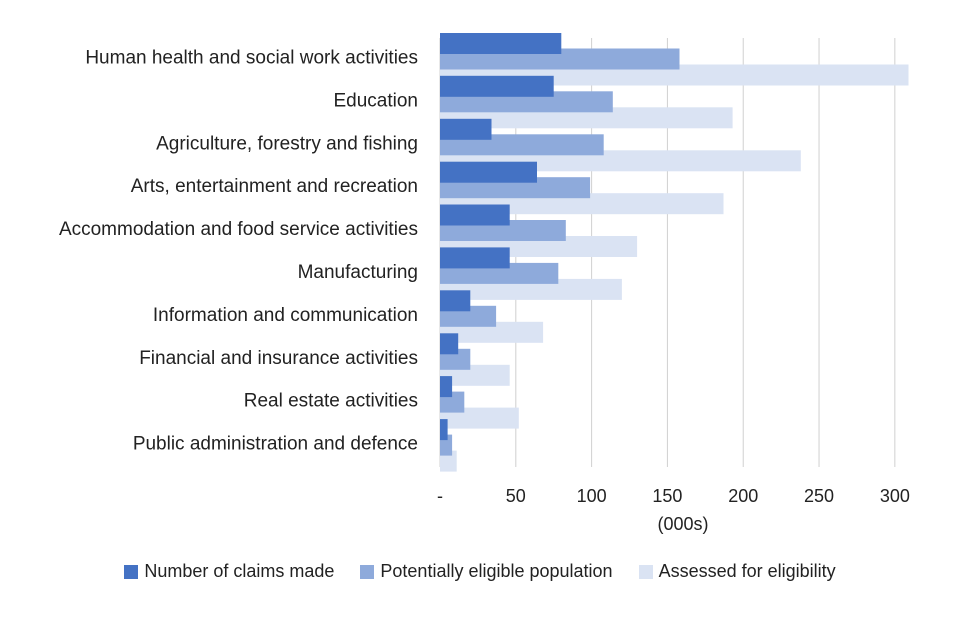 The image size is (960, 640). Describe the element at coordinates (331, 401) in the screenshot. I see `category-label: Real estate activities` at that location.